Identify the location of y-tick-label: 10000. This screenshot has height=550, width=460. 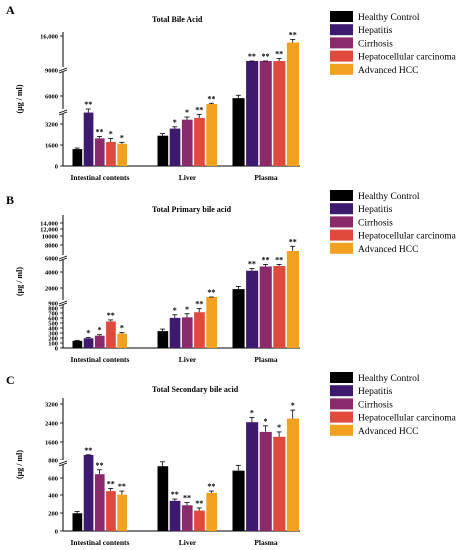
(50, 237).